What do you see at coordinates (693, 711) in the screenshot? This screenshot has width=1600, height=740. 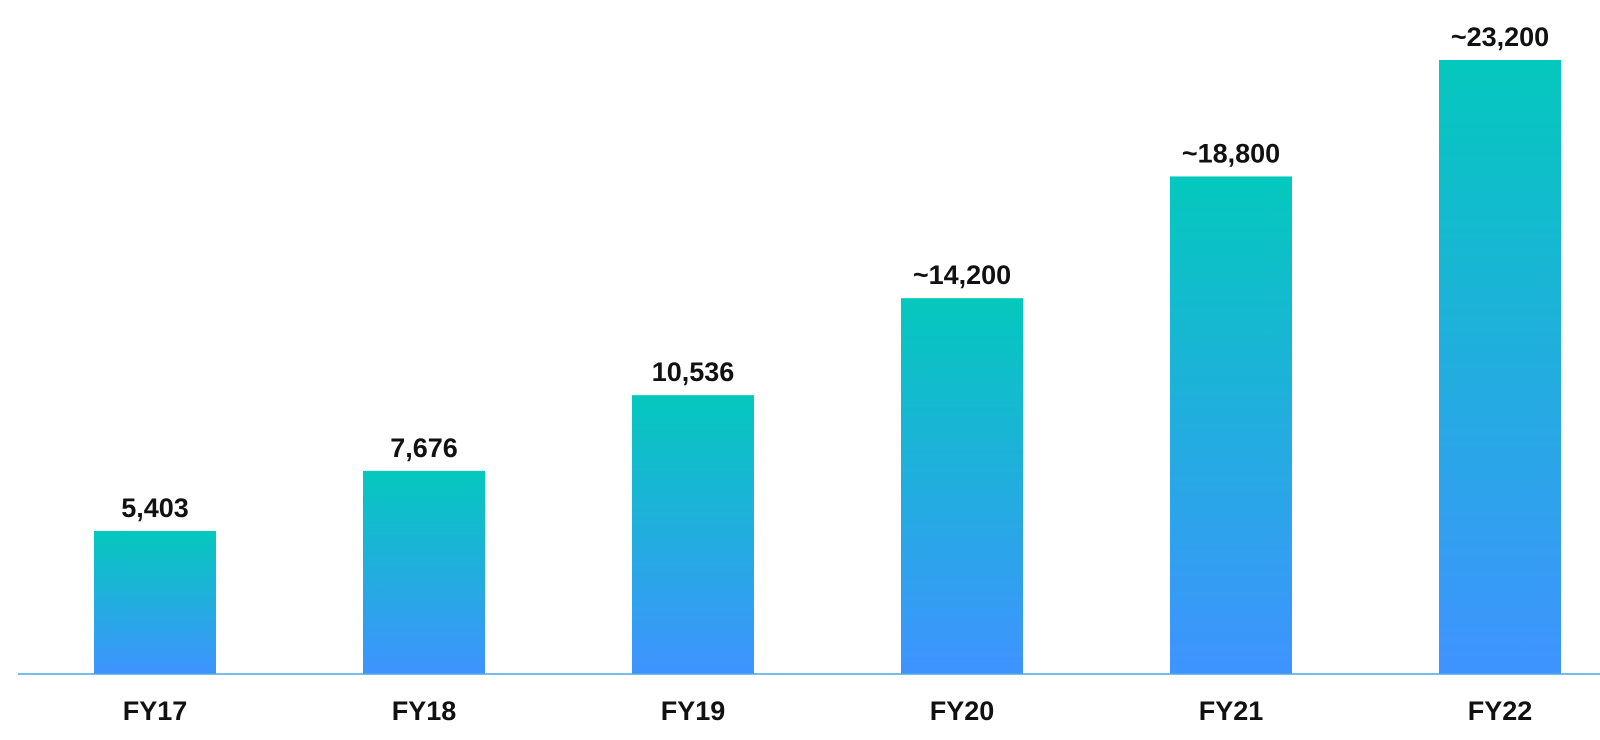 I see `x-tick-label-fy19: FY19` at bounding box center [693, 711].